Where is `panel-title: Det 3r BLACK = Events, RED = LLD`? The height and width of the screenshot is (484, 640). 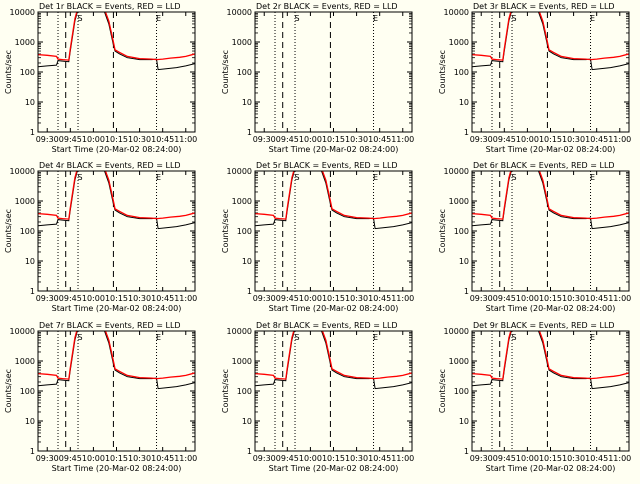 panel-title: Det 3r BLACK = Events, RED = LLD is located at coordinates (544, 6).